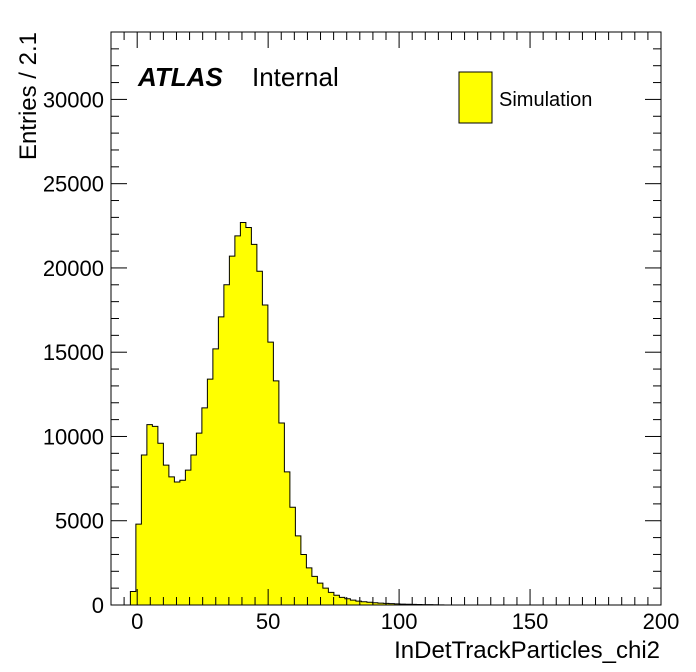 This screenshot has width=696, height=672. What do you see at coordinates (73, 99) in the screenshot?
I see `y-tick-label: 30000` at bounding box center [73, 99].